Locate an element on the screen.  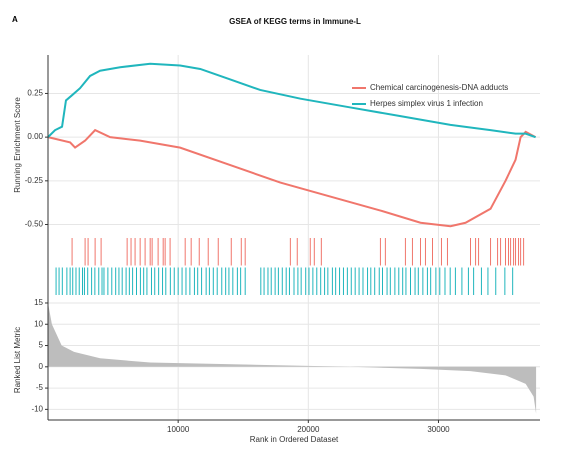
metric-axis-label: Ranked List Metric is located at coordinates (17, 360).